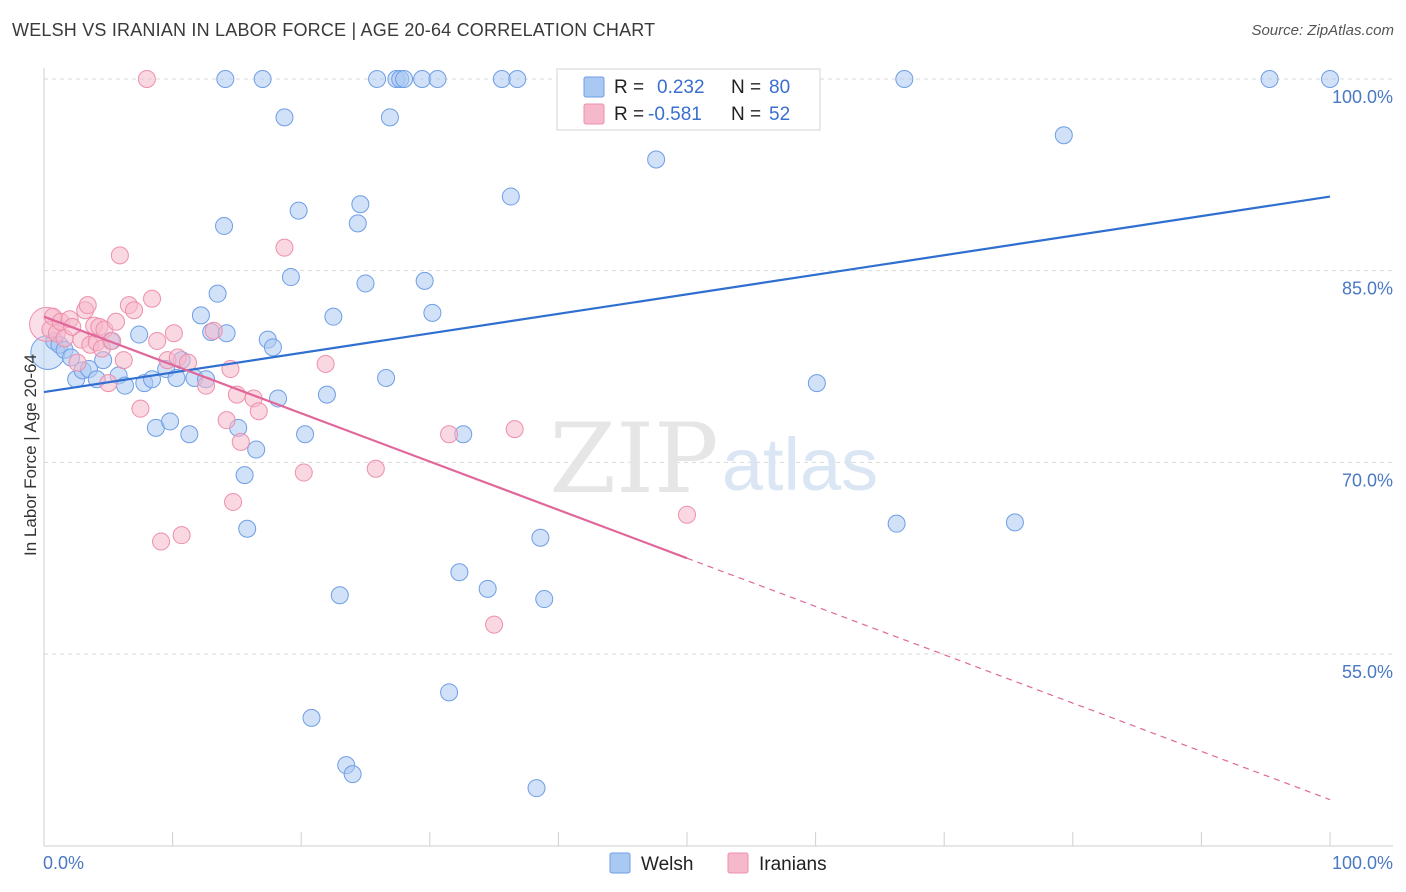  What do you see at coordinates (594, 114) in the screenshot?
I see `legend-swatch-iranian` at bounding box center [594, 114].